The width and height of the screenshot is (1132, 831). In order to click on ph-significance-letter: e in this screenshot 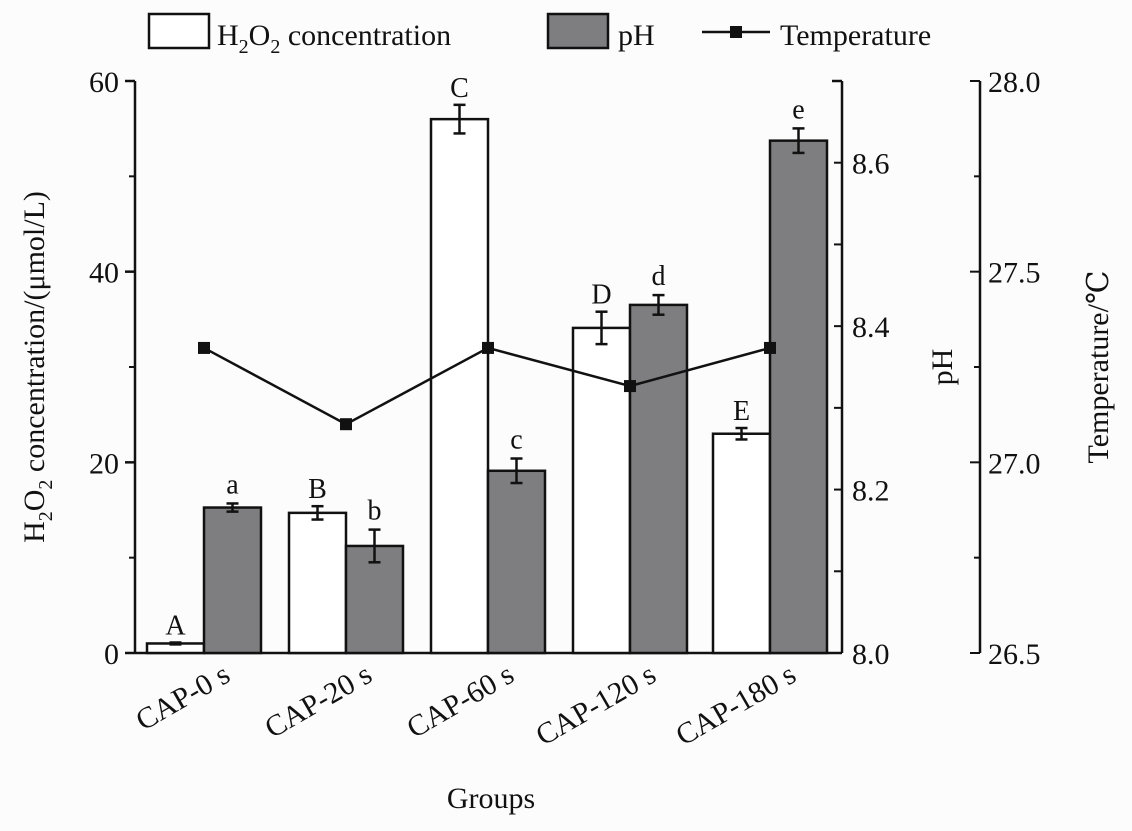, I will do `click(798, 109)`.